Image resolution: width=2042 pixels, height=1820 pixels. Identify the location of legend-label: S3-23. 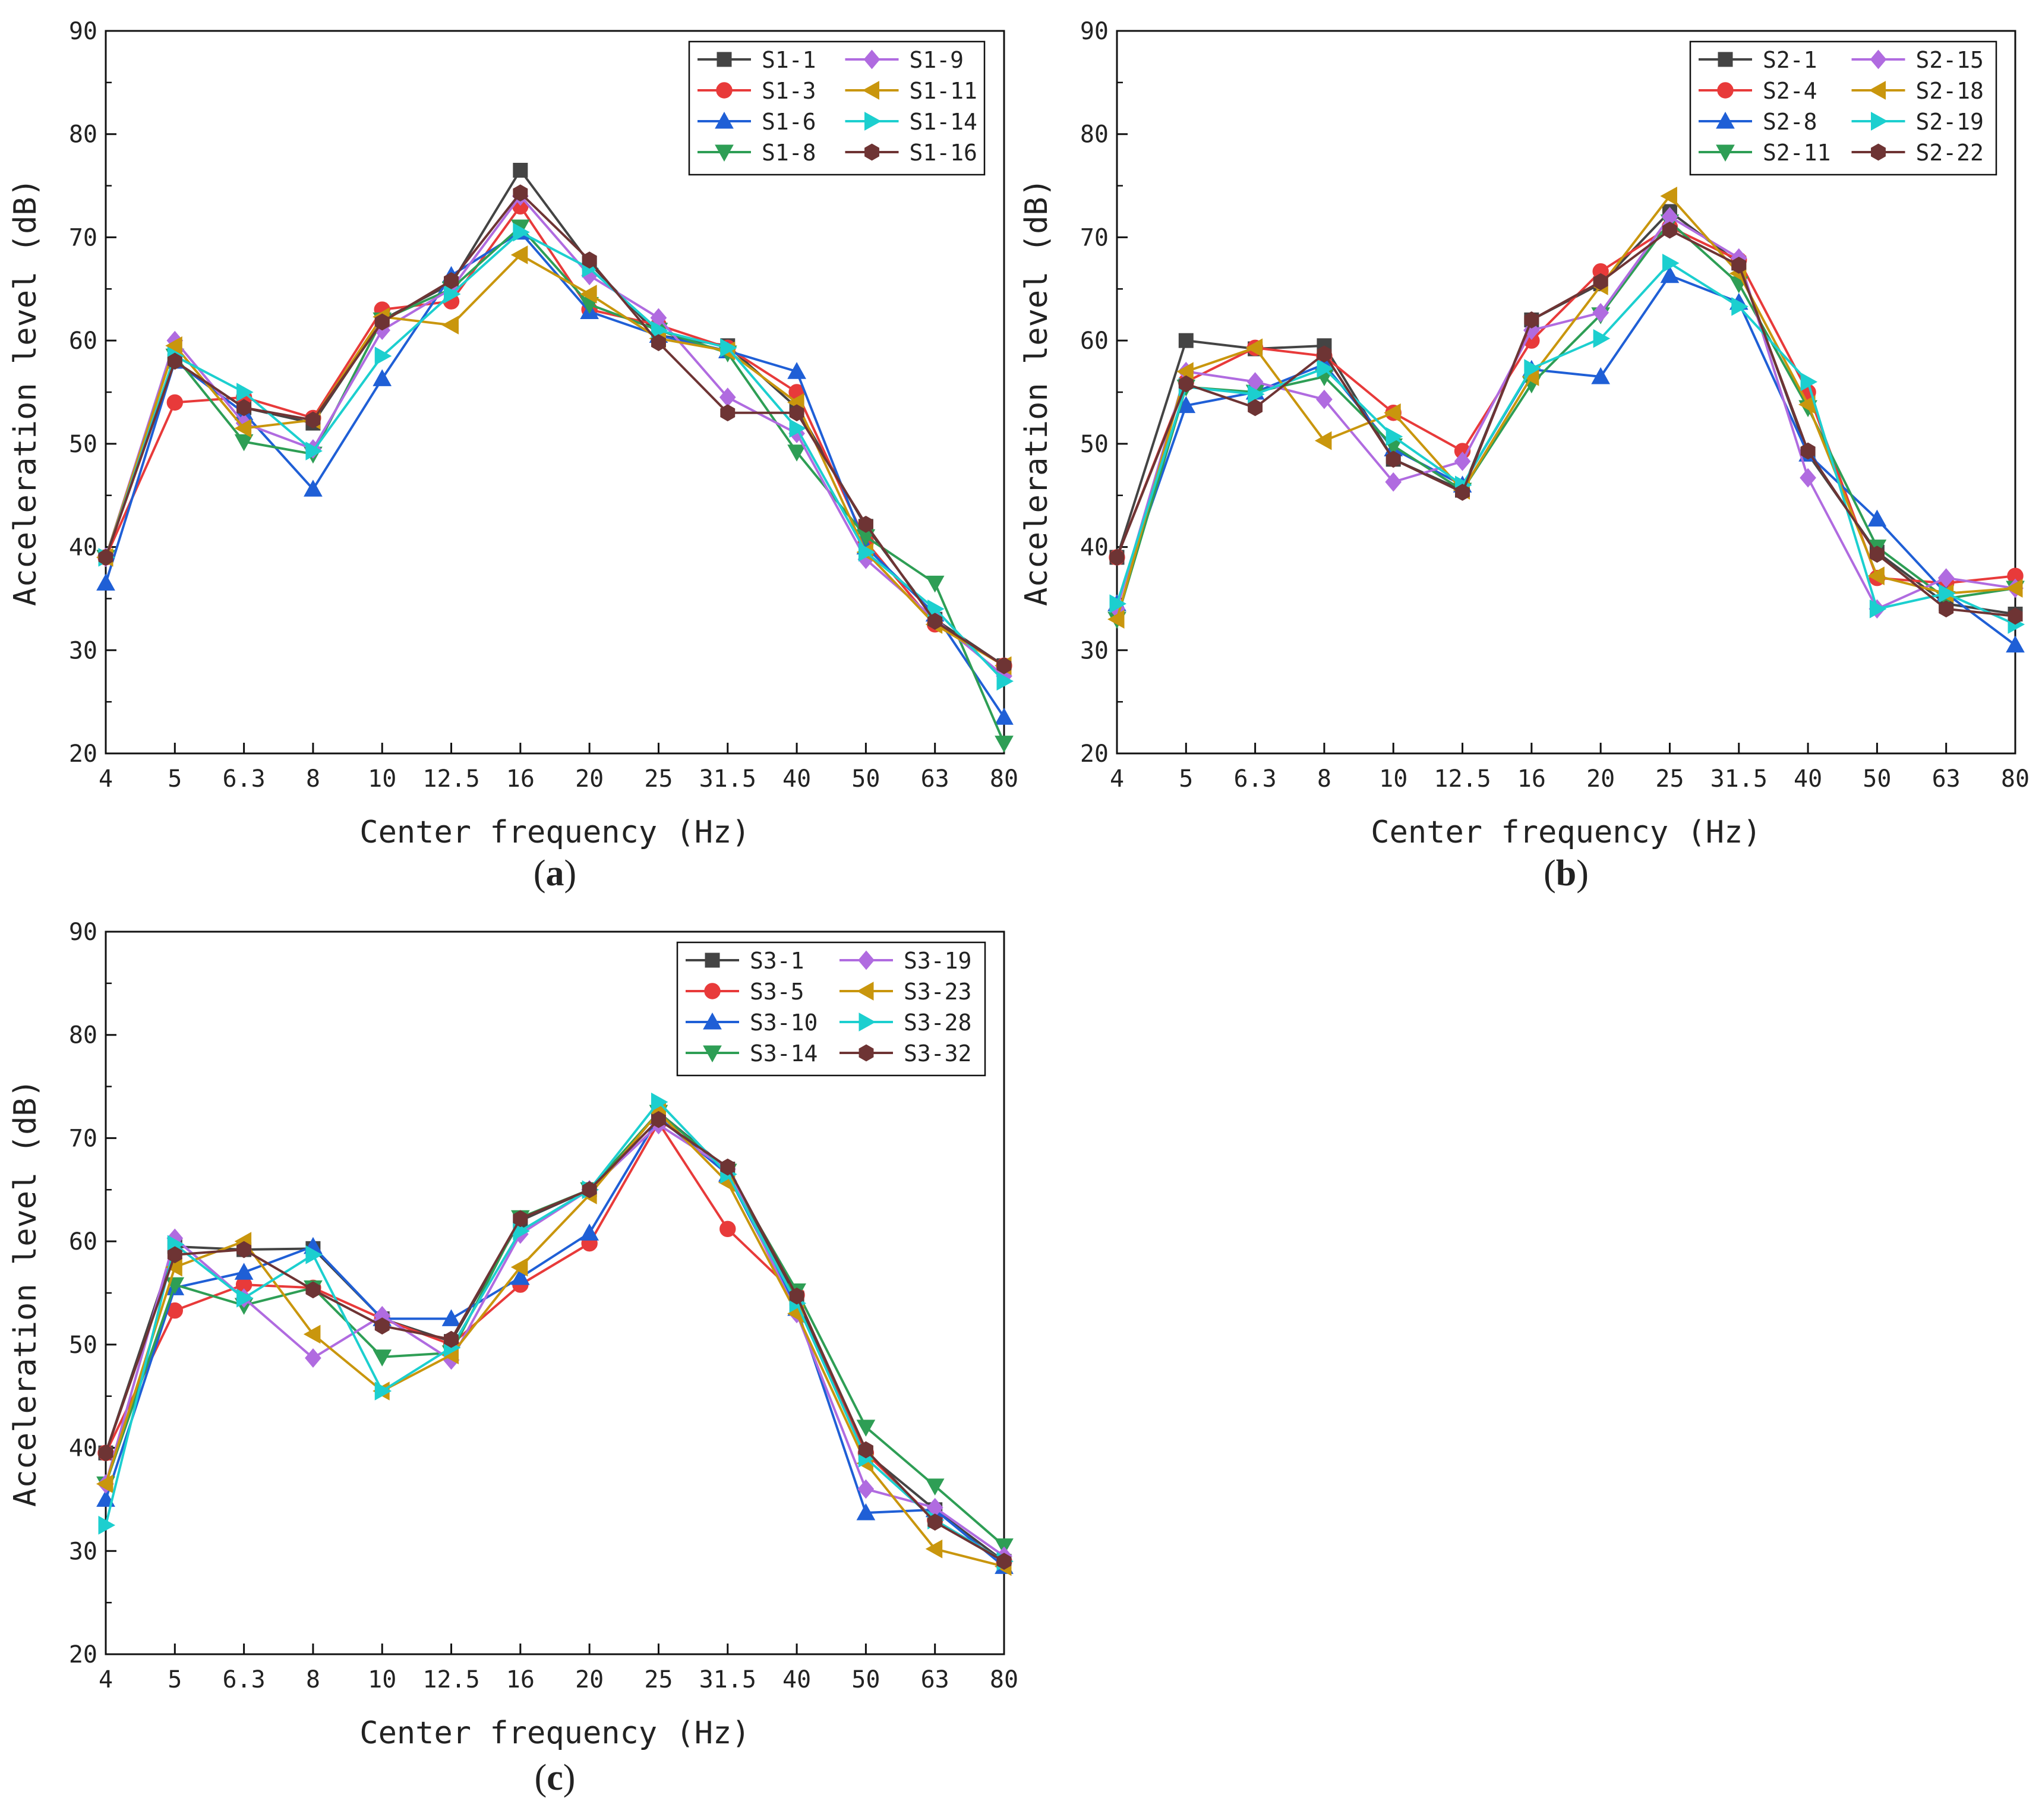
(937, 992).